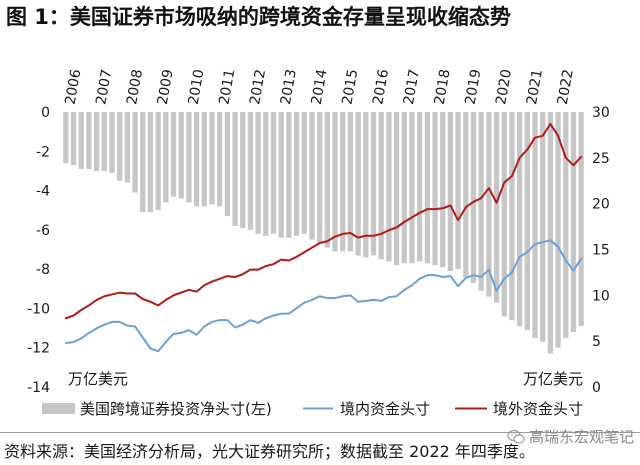 The width and height of the screenshot is (640, 465). Describe the element at coordinates (38, 250) in the screenshot. I see `left-axis-ticks: 0 -2 -4 -6 -8 -10 -12 -14` at that location.